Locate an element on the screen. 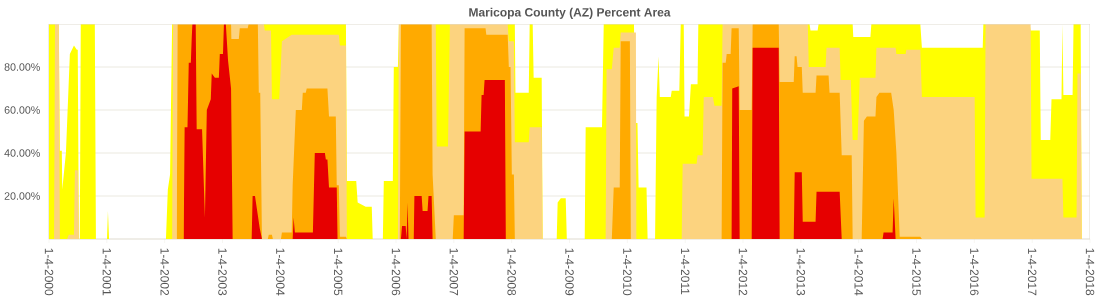  x-tick-label: 1-4-2018 is located at coordinates (1090, 272).